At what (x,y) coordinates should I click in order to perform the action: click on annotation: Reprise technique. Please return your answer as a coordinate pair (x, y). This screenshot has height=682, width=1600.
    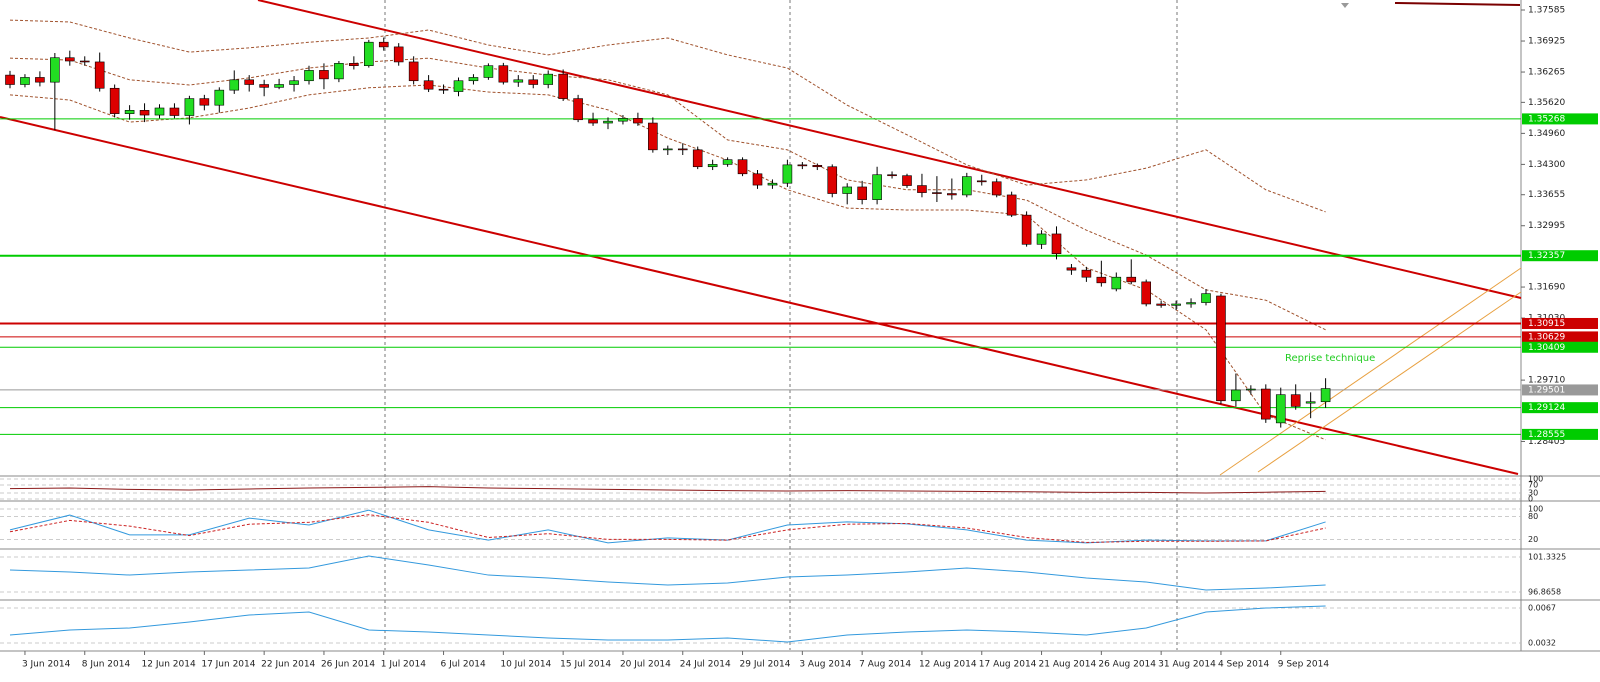
    Looking at the image, I should click on (1330, 358).